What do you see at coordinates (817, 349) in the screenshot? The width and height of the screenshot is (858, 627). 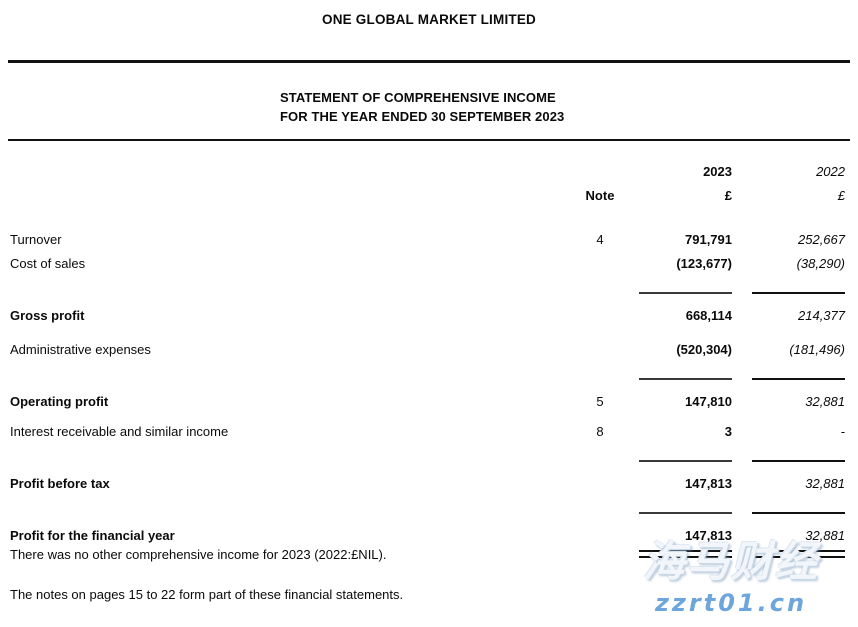 I see `row-value-2022: (181,496)` at bounding box center [817, 349].